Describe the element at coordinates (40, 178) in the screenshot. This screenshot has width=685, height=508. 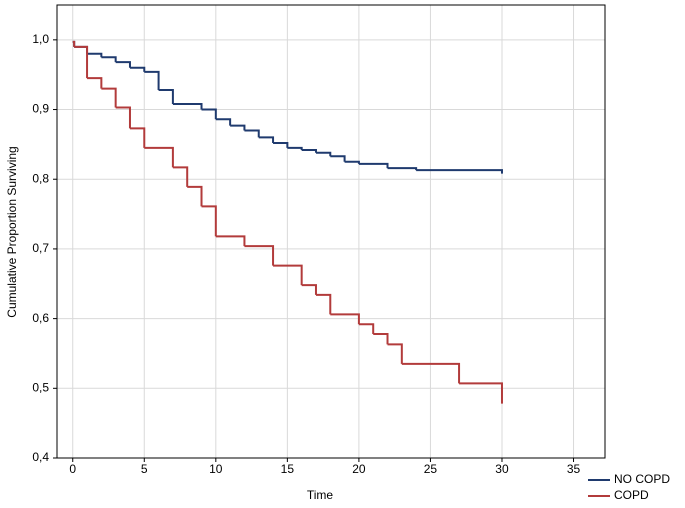
I see `y-tick-label: 0,8` at that location.